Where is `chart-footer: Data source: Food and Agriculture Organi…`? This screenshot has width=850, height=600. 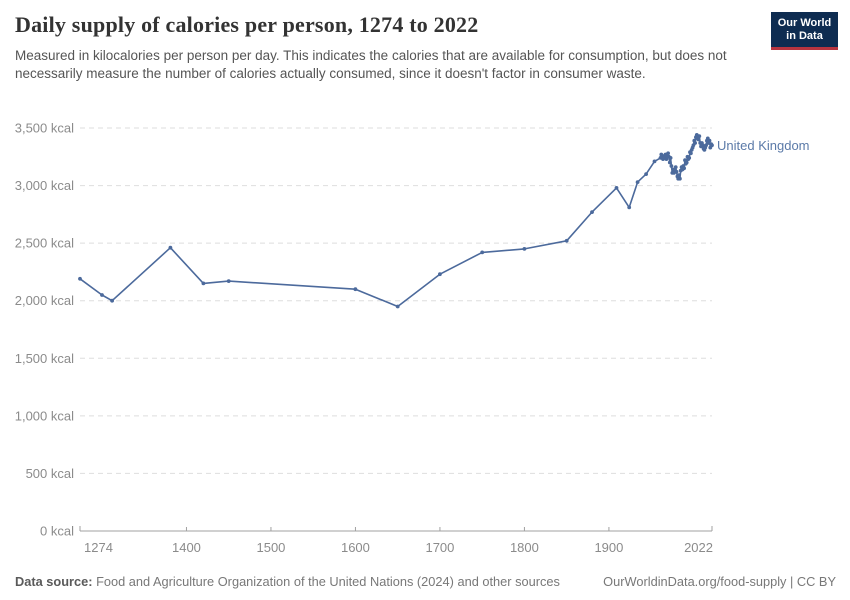 chart-footer: Data source: Food and Agriculture Organi… is located at coordinates (425, 581).